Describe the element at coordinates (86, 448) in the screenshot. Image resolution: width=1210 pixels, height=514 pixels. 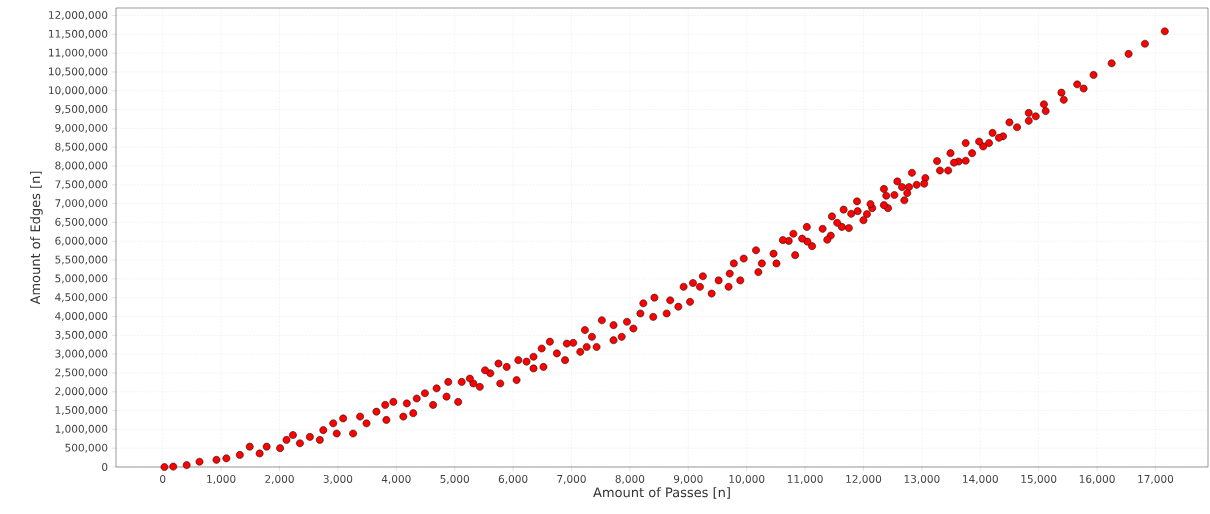
I see `y-tick-label: 500,000` at that location.